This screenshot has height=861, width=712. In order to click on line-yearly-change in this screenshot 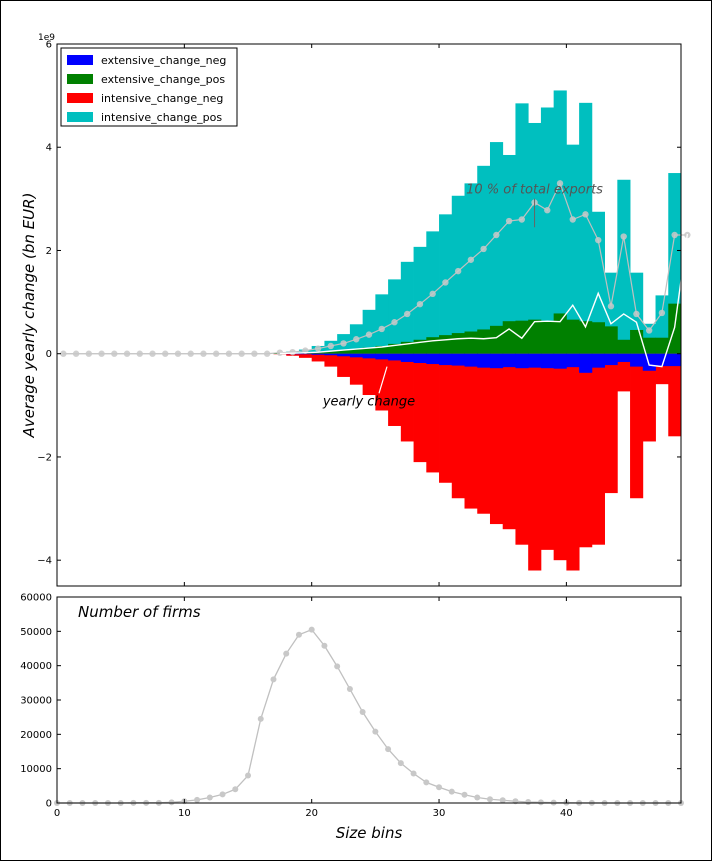, I will do `click(484, 300)`.